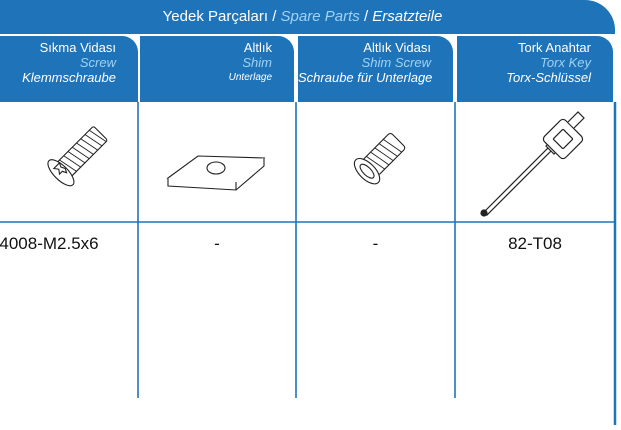  I want to click on label-en: Shim Screw, so click(396, 62).